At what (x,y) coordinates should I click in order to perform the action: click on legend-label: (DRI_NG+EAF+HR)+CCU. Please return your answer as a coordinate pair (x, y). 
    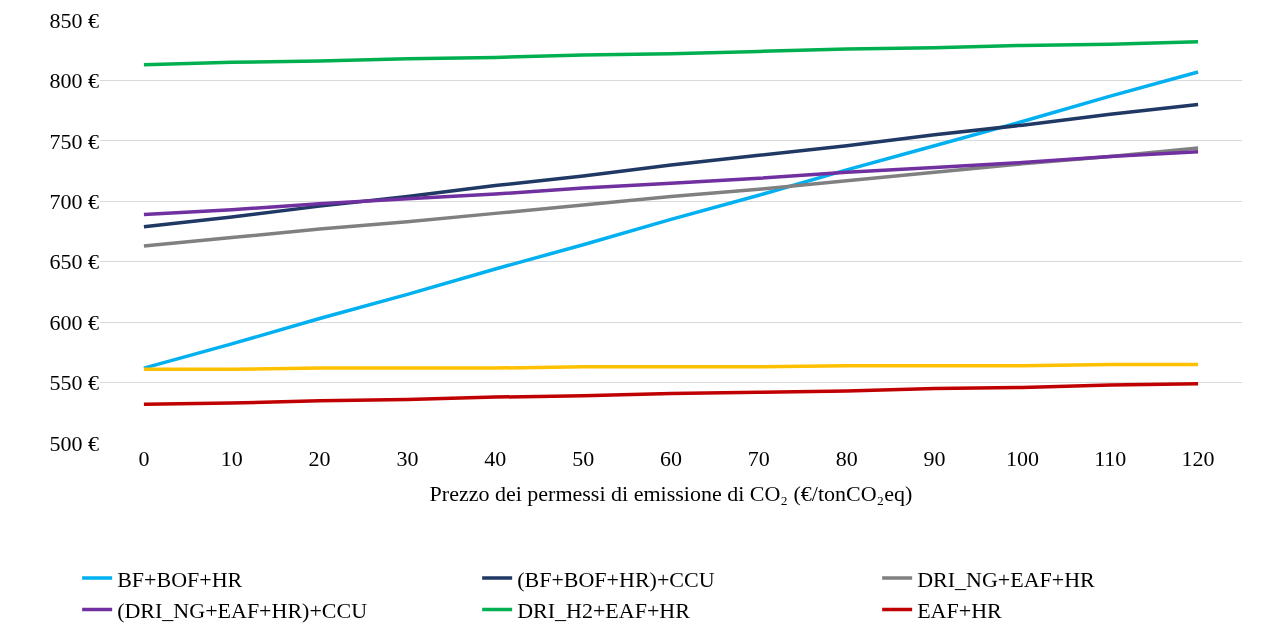
    Looking at the image, I should click on (242, 611).